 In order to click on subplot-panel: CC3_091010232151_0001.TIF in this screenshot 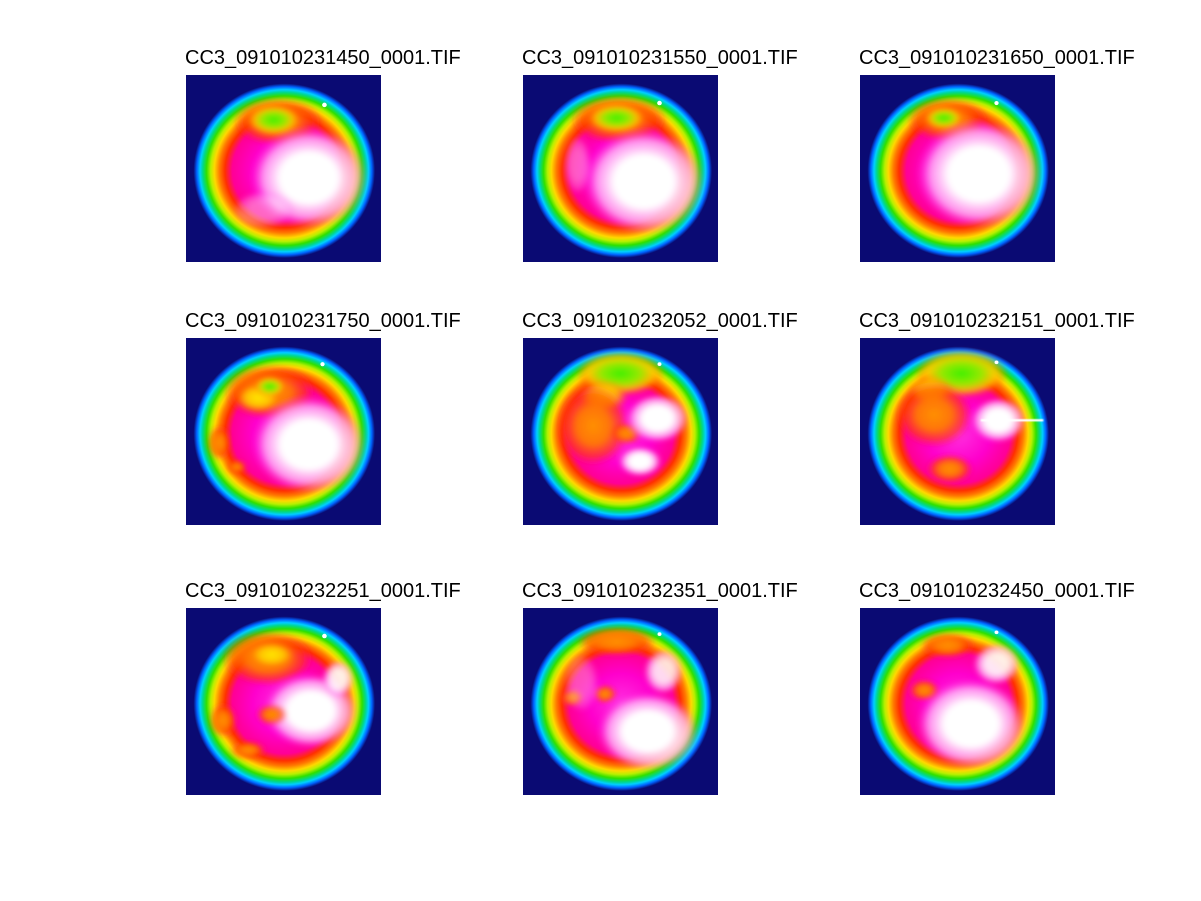, I will do `click(997, 417)`.